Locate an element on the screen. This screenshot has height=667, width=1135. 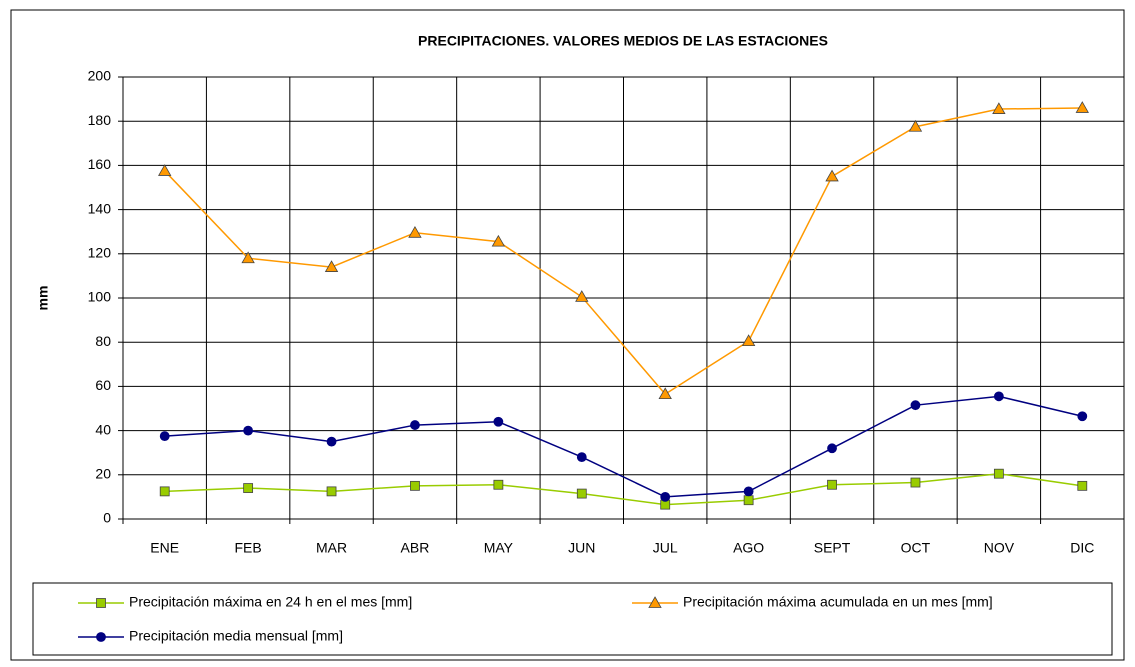
legend-box is located at coordinates (572, 619).